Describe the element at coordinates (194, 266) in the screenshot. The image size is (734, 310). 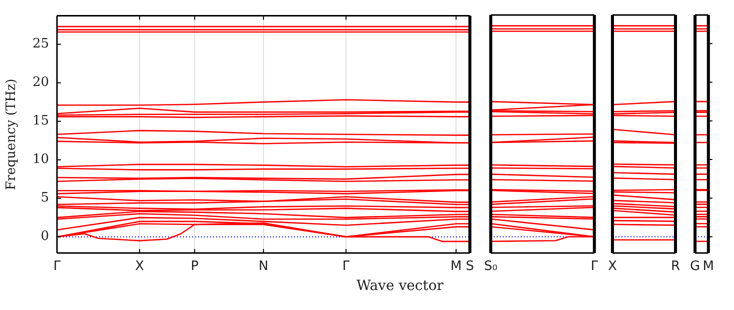
I see `x-tick-label: P` at that location.